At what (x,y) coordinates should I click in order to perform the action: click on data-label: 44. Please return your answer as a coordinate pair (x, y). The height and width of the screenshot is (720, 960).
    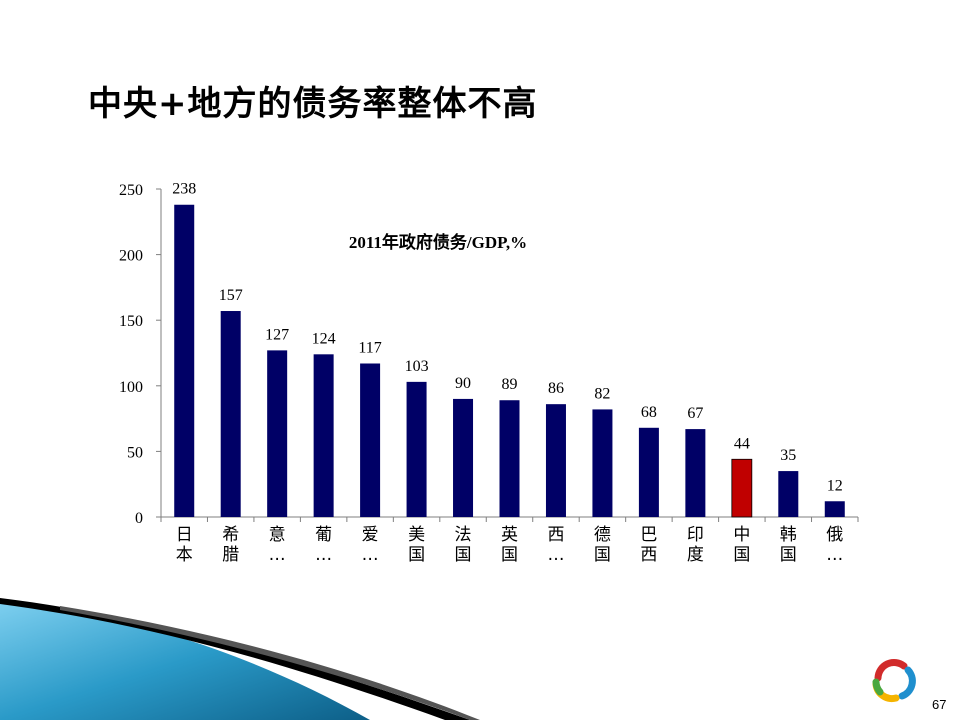
    Looking at the image, I should click on (742, 443).